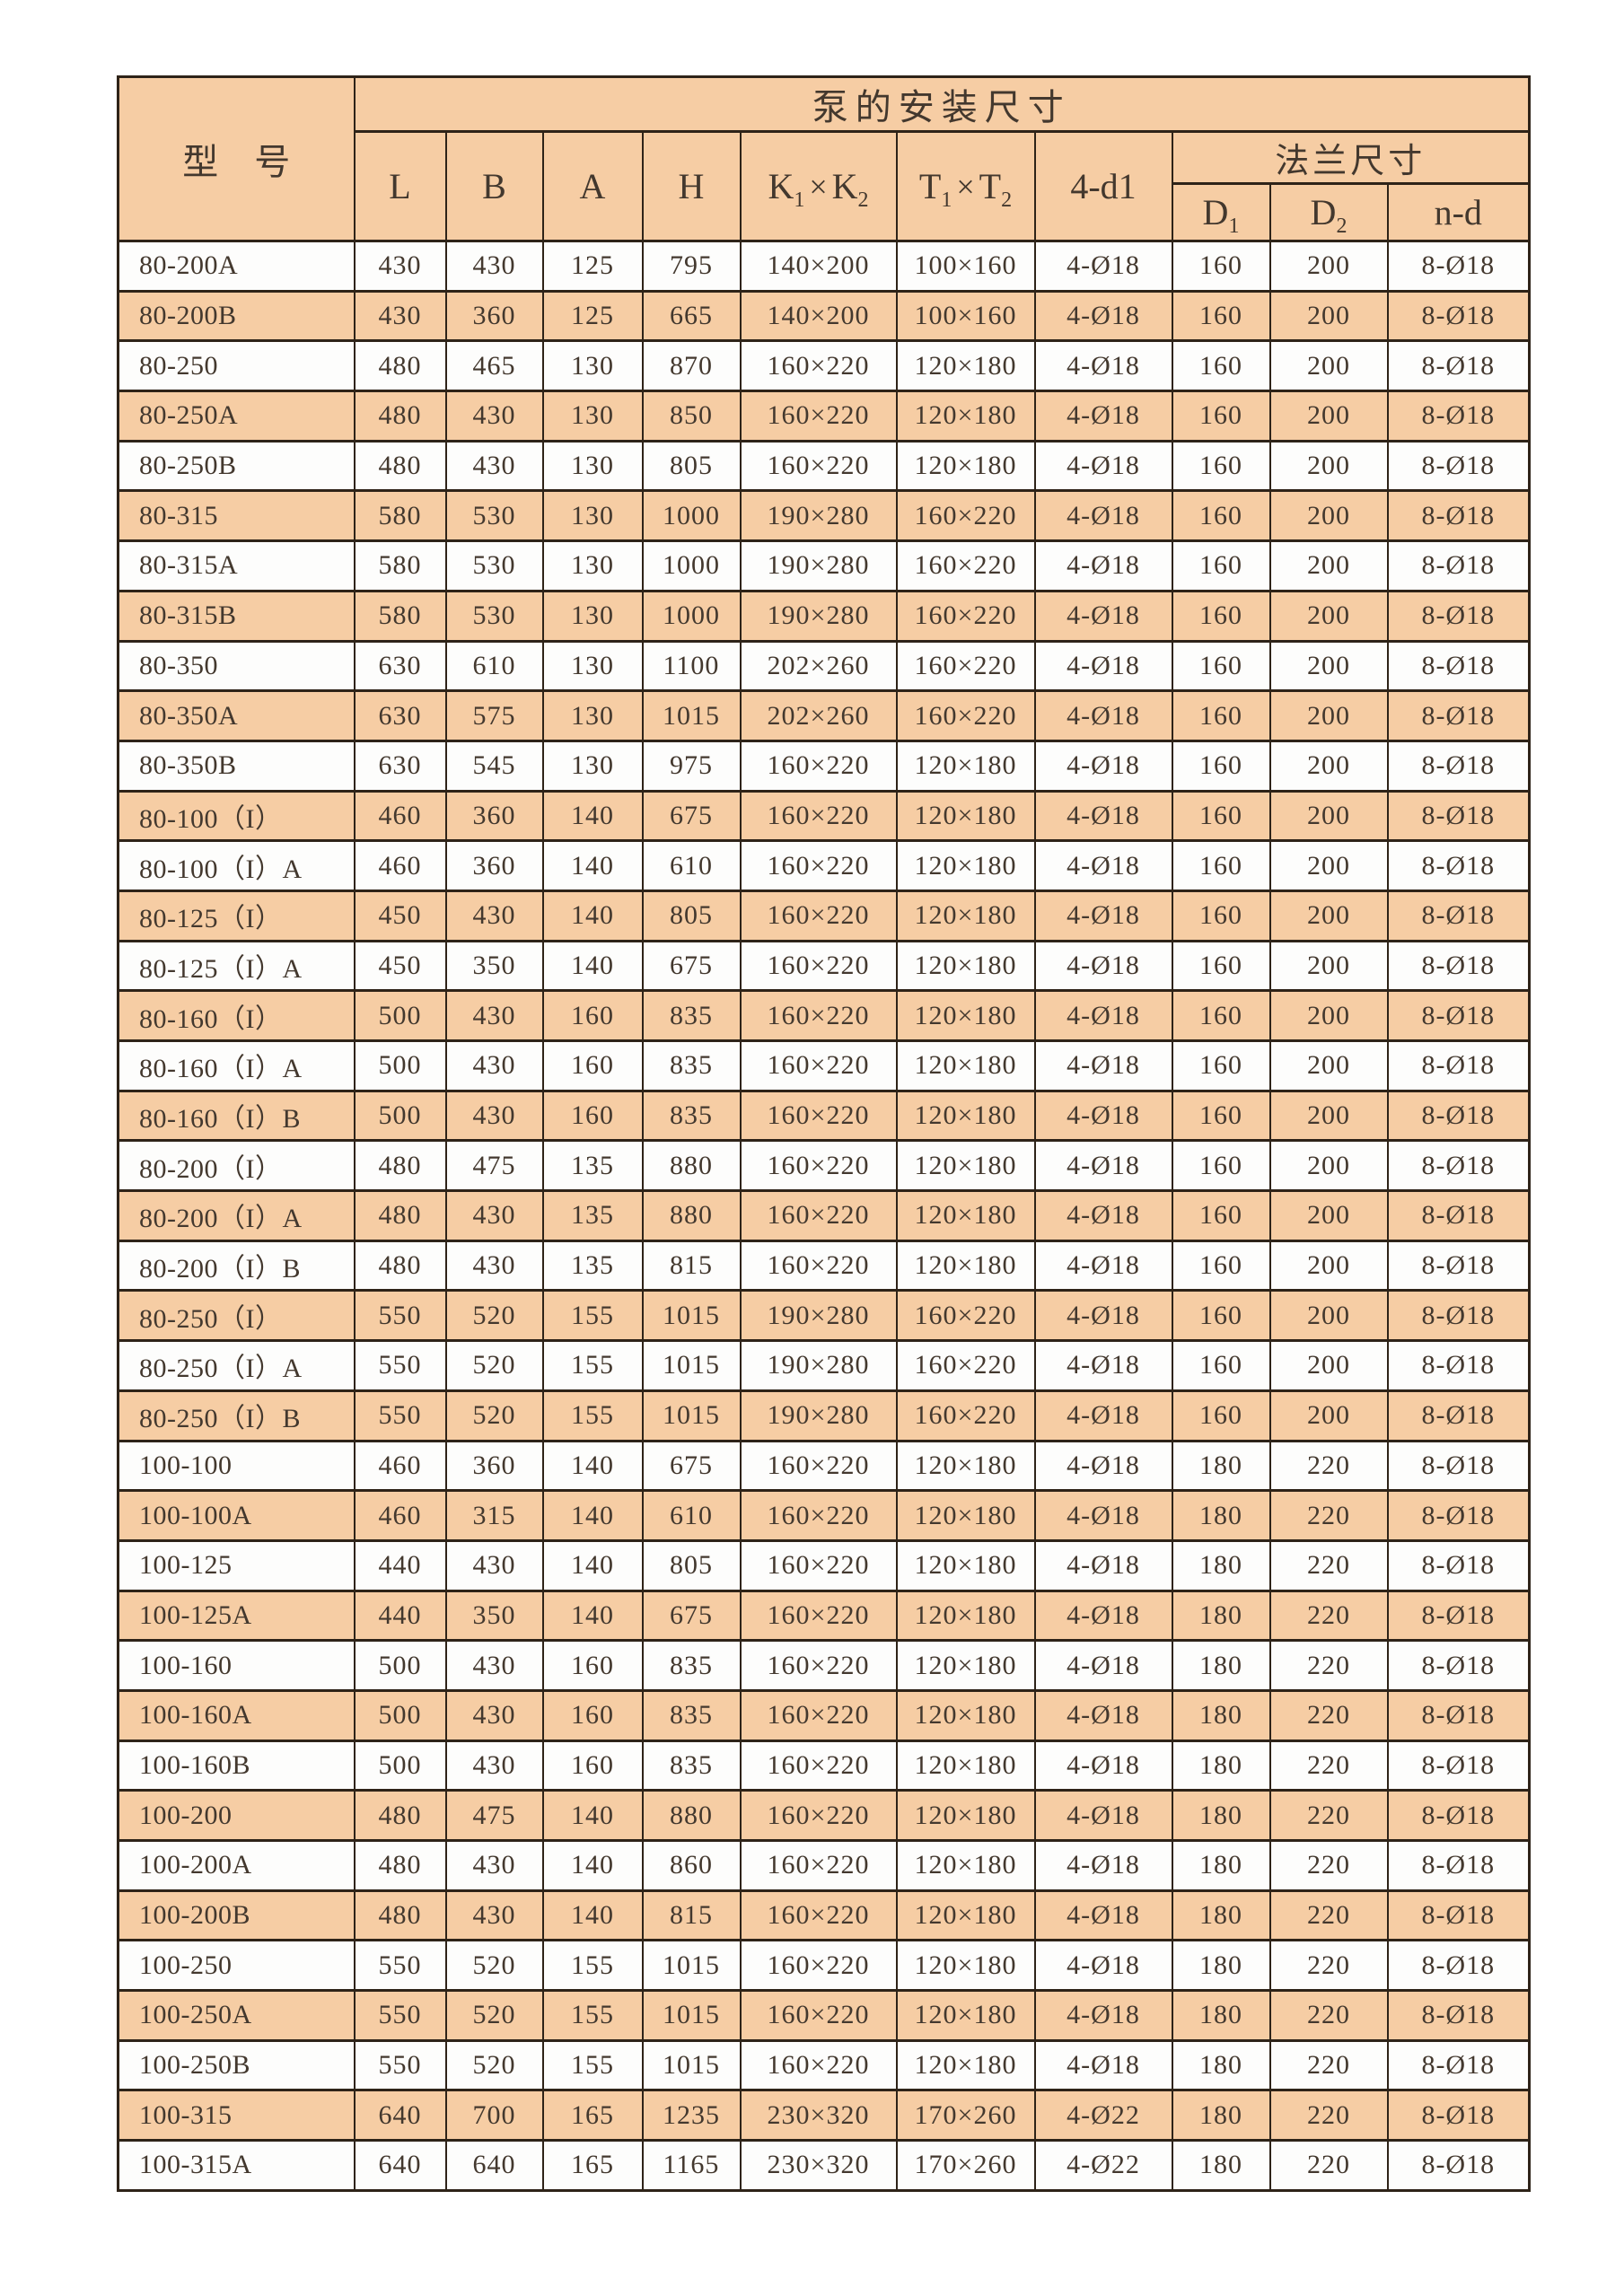  What do you see at coordinates (400, 266) in the screenshot?
I see `l-cell: 430` at bounding box center [400, 266].